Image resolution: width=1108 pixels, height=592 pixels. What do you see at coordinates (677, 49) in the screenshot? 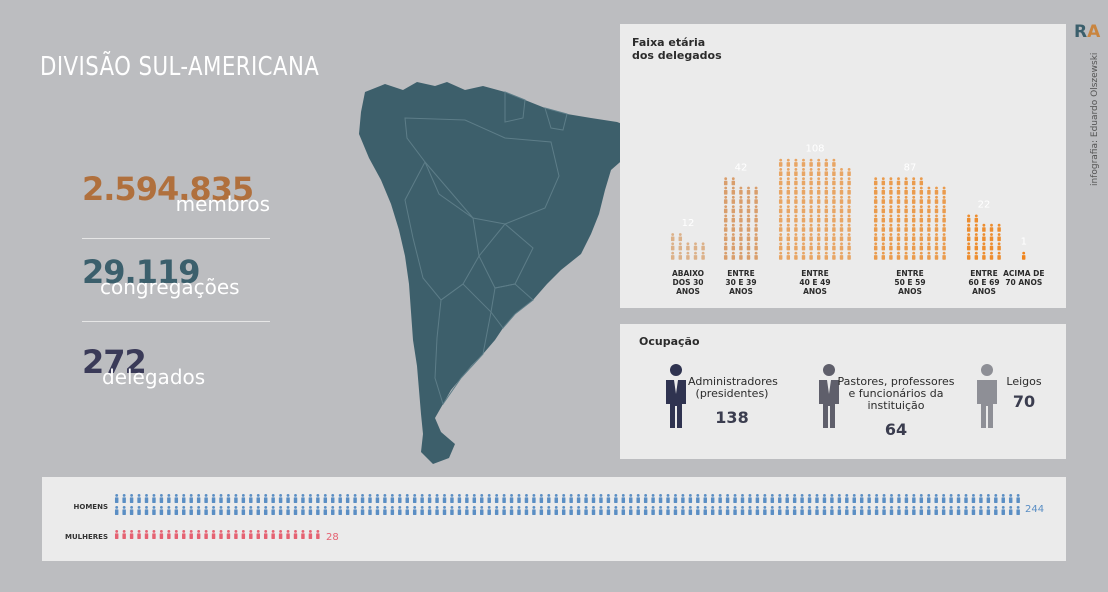
I see `age-chart-title: Faixa etária dos delegados` at bounding box center [677, 49].